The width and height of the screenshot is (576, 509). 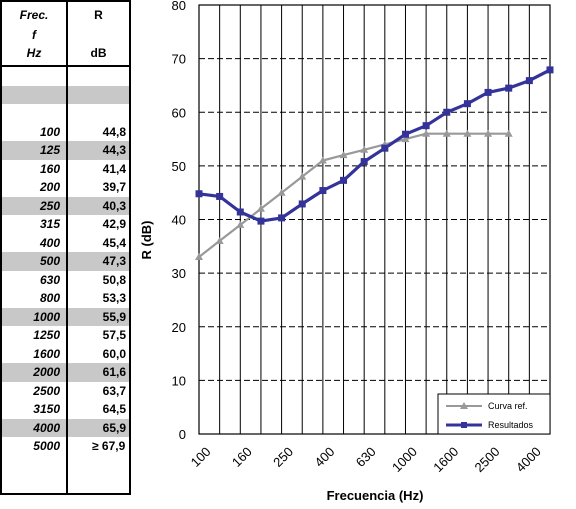 I want to click on r-cell: 61,6, so click(x=114, y=372).